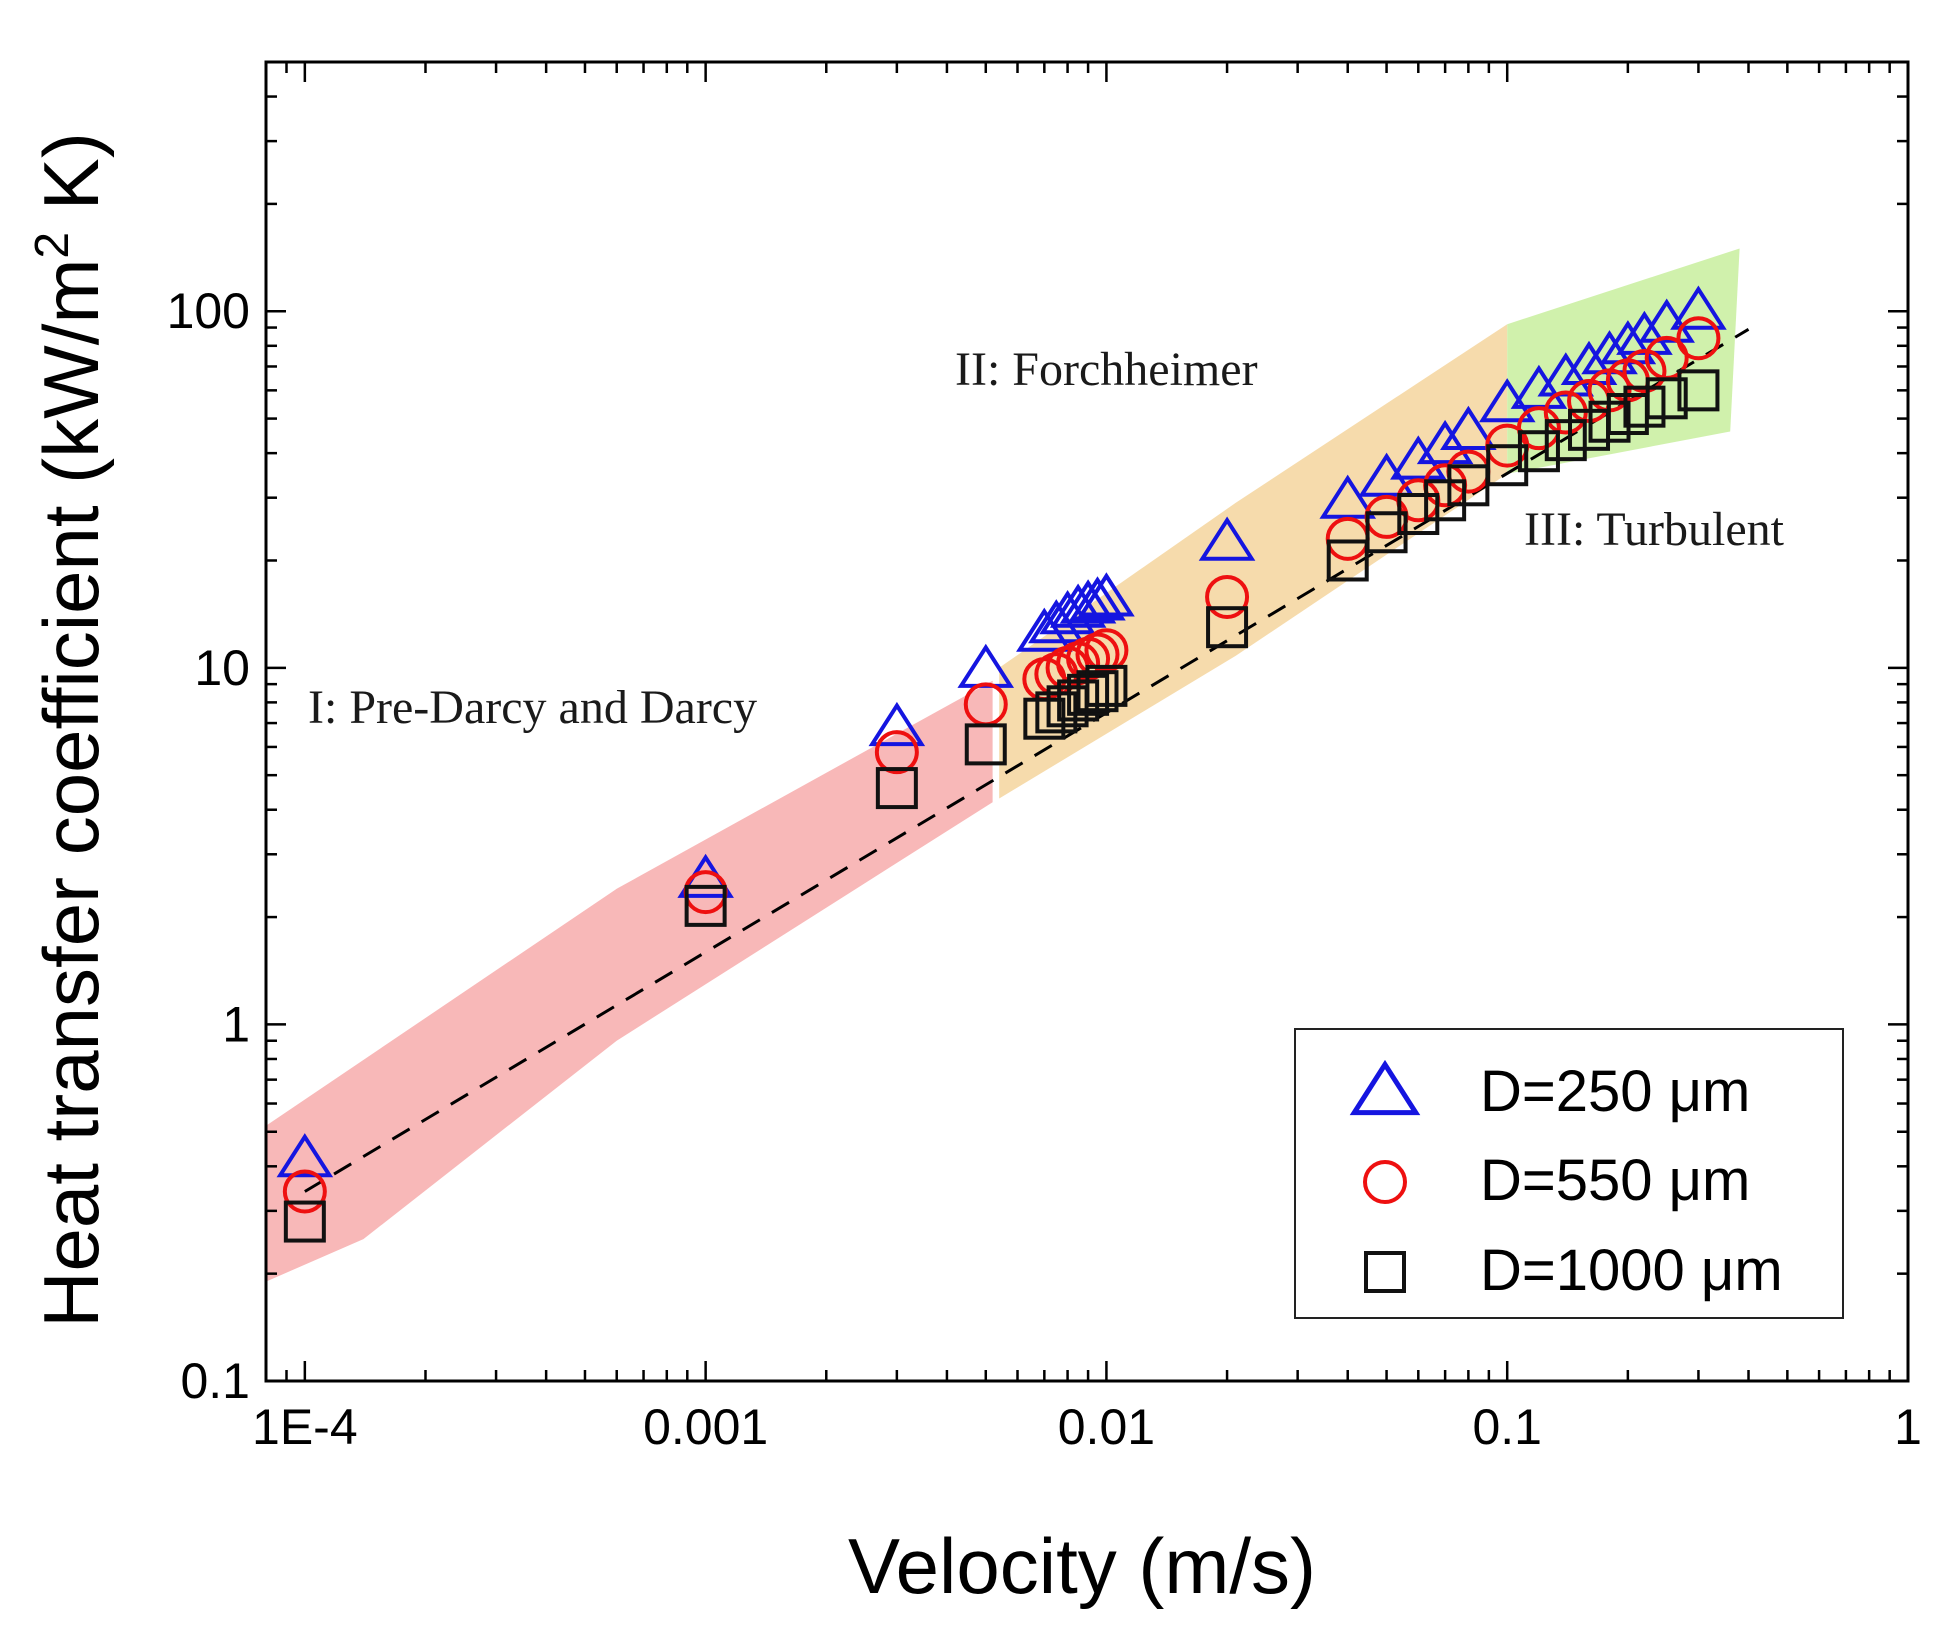  What do you see at coordinates (1106, 1427) in the screenshot?
I see `x-tick-label: 0.01` at bounding box center [1106, 1427].